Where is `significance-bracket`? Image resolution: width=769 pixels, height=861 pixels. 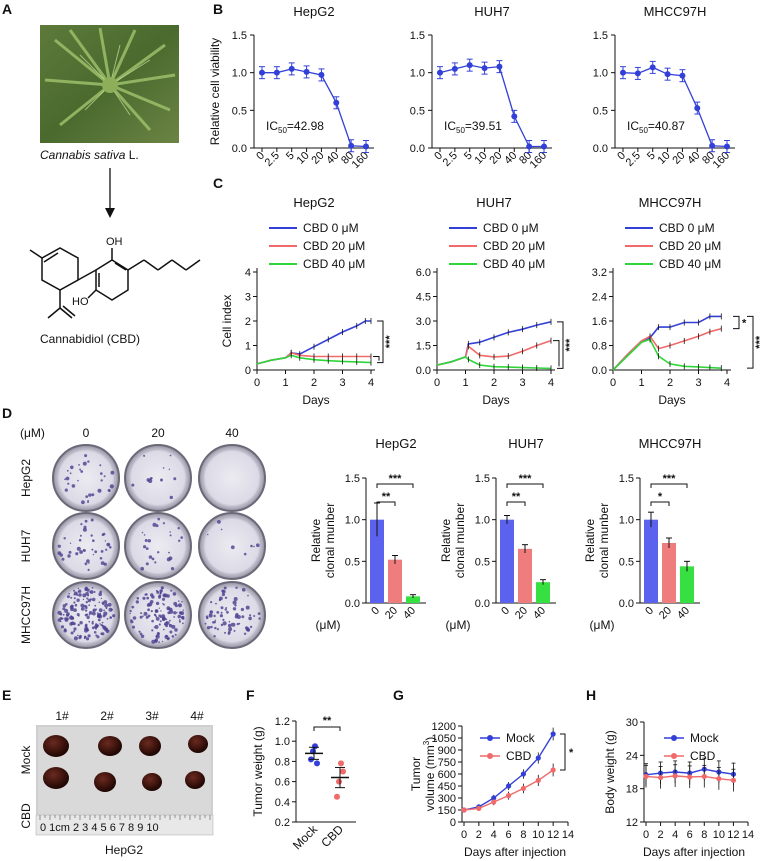
significance-bracket is located at coordinates (327, 728).